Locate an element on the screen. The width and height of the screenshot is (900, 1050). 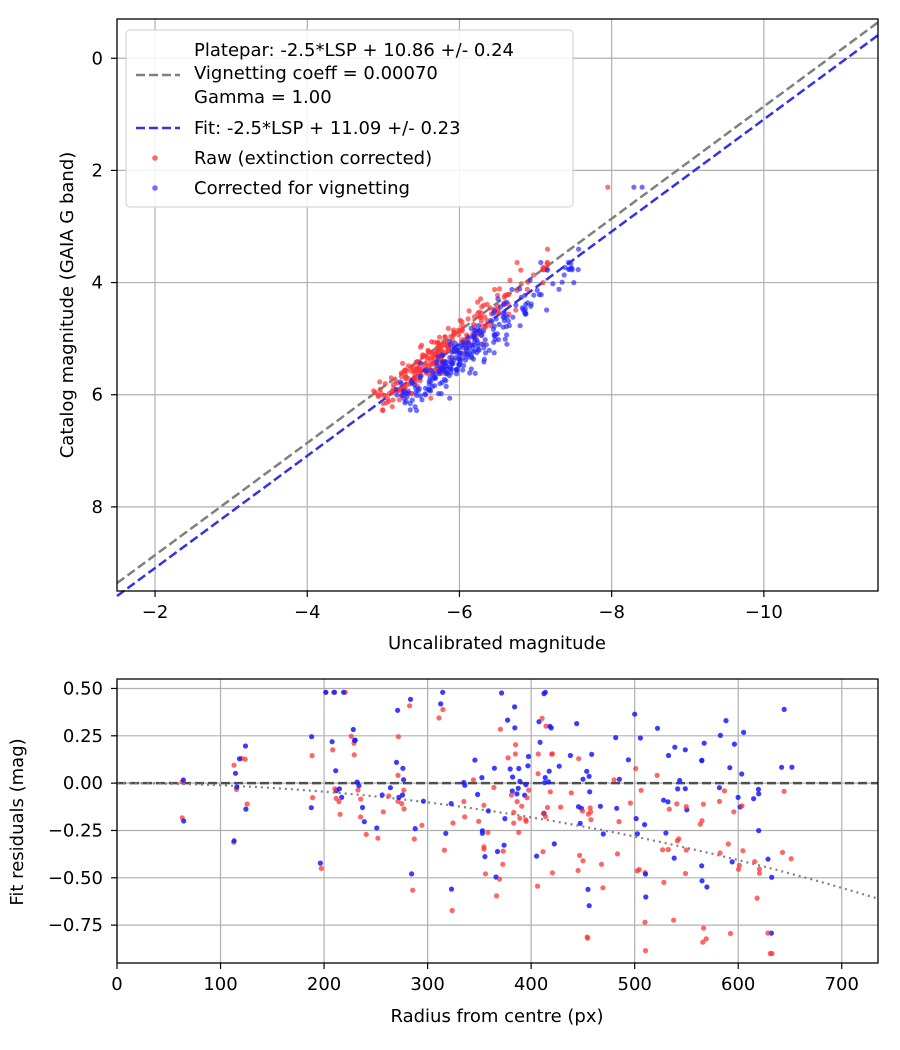
bottom-x-tick-label: 700 is located at coordinates (842, 984).